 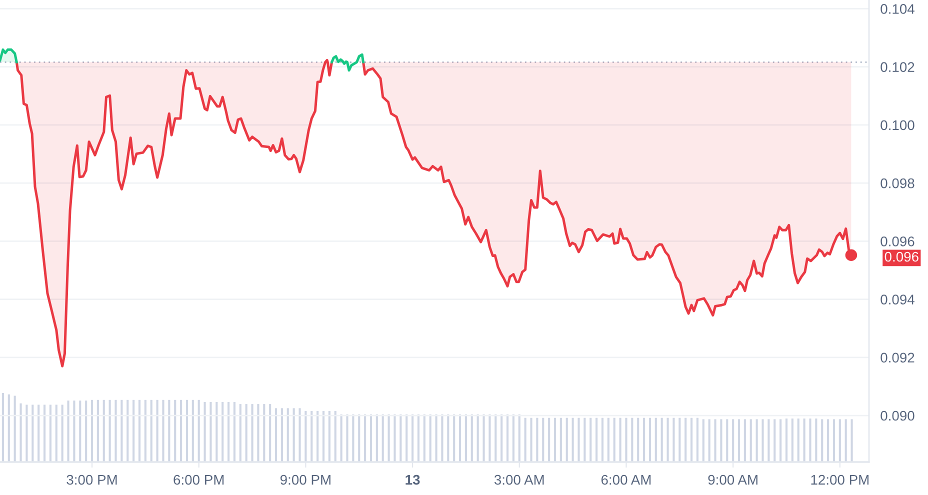 I want to click on y-tick-label: 0.092, so click(x=897, y=357).